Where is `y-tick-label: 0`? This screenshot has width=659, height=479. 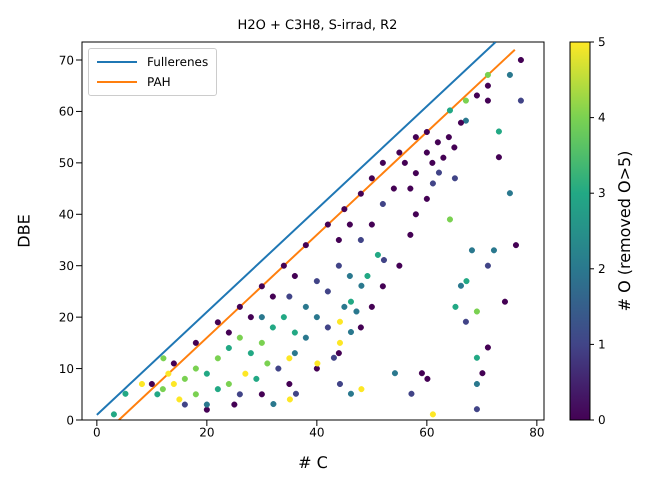
y-tick-label: 0 is located at coordinates (70, 420).